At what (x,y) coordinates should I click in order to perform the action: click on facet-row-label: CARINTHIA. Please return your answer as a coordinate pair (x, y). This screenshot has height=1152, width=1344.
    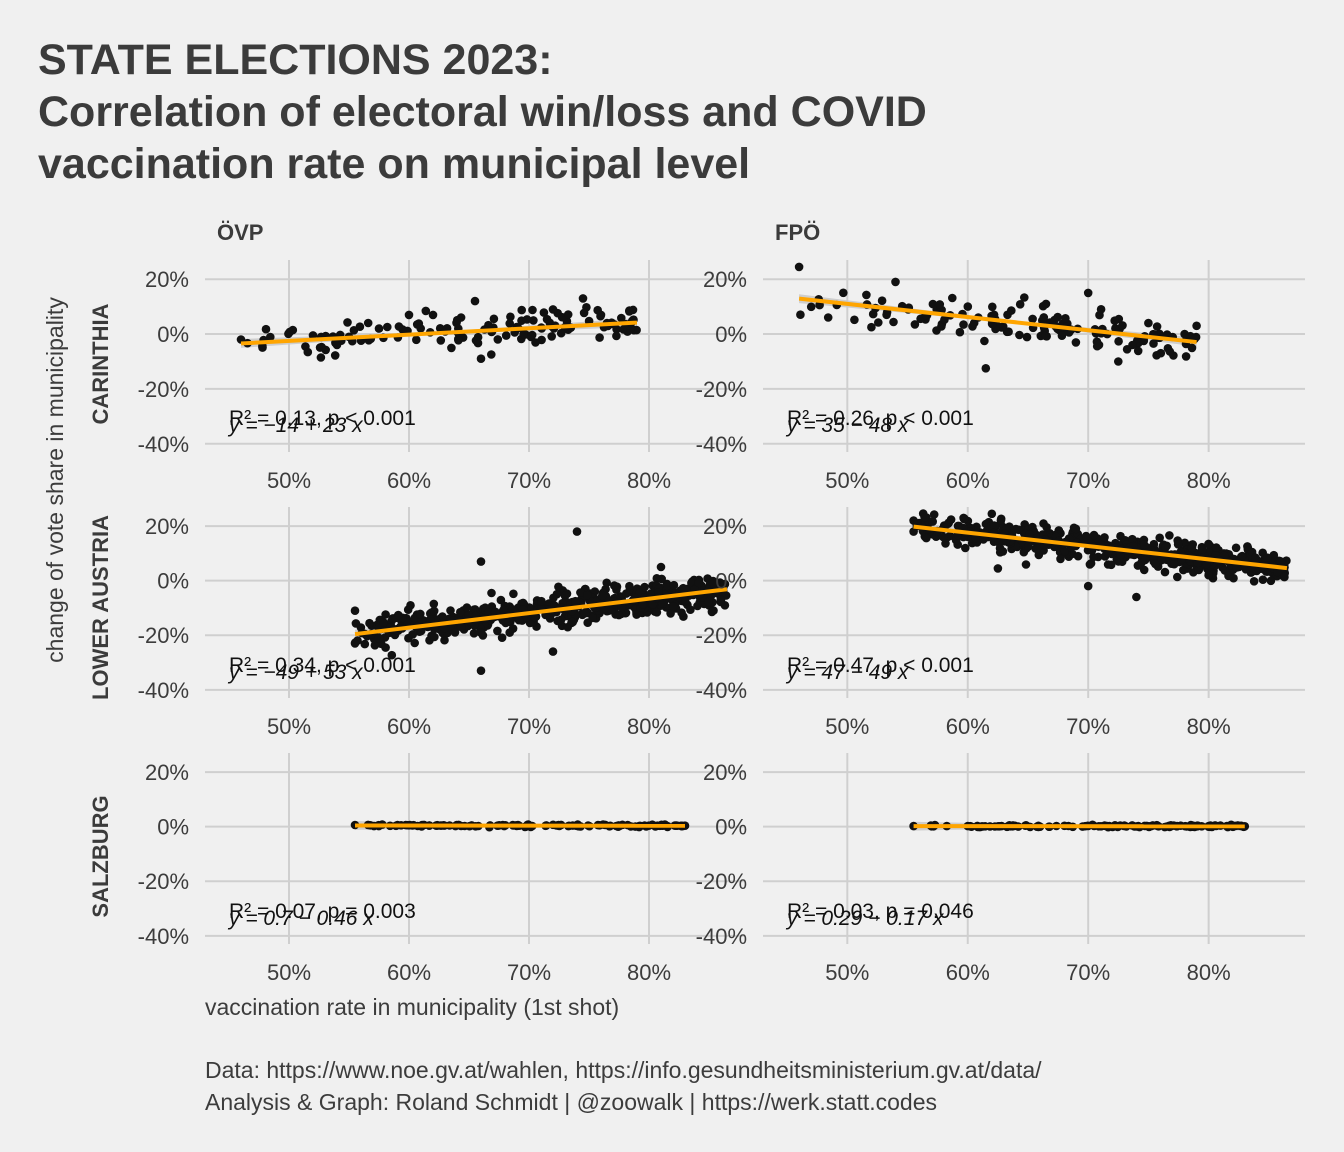
    Looking at the image, I should click on (100, 363).